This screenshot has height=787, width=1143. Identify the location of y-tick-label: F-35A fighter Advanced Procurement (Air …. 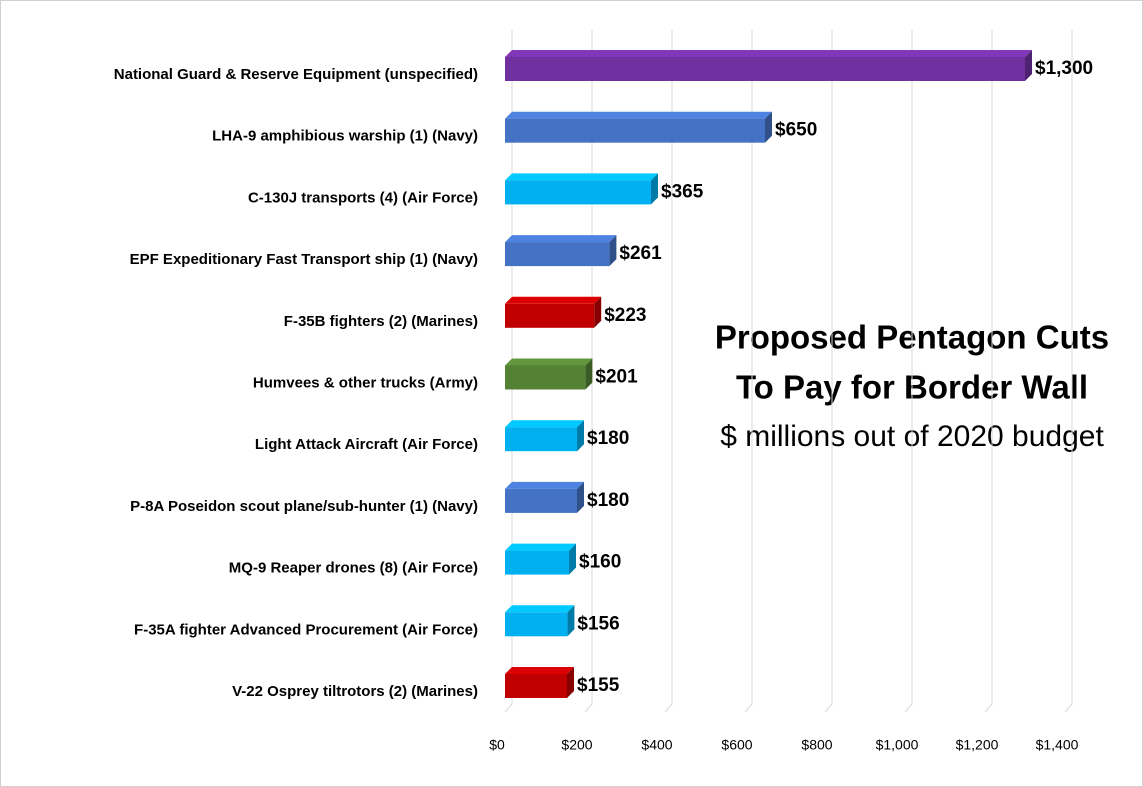
(306, 629).